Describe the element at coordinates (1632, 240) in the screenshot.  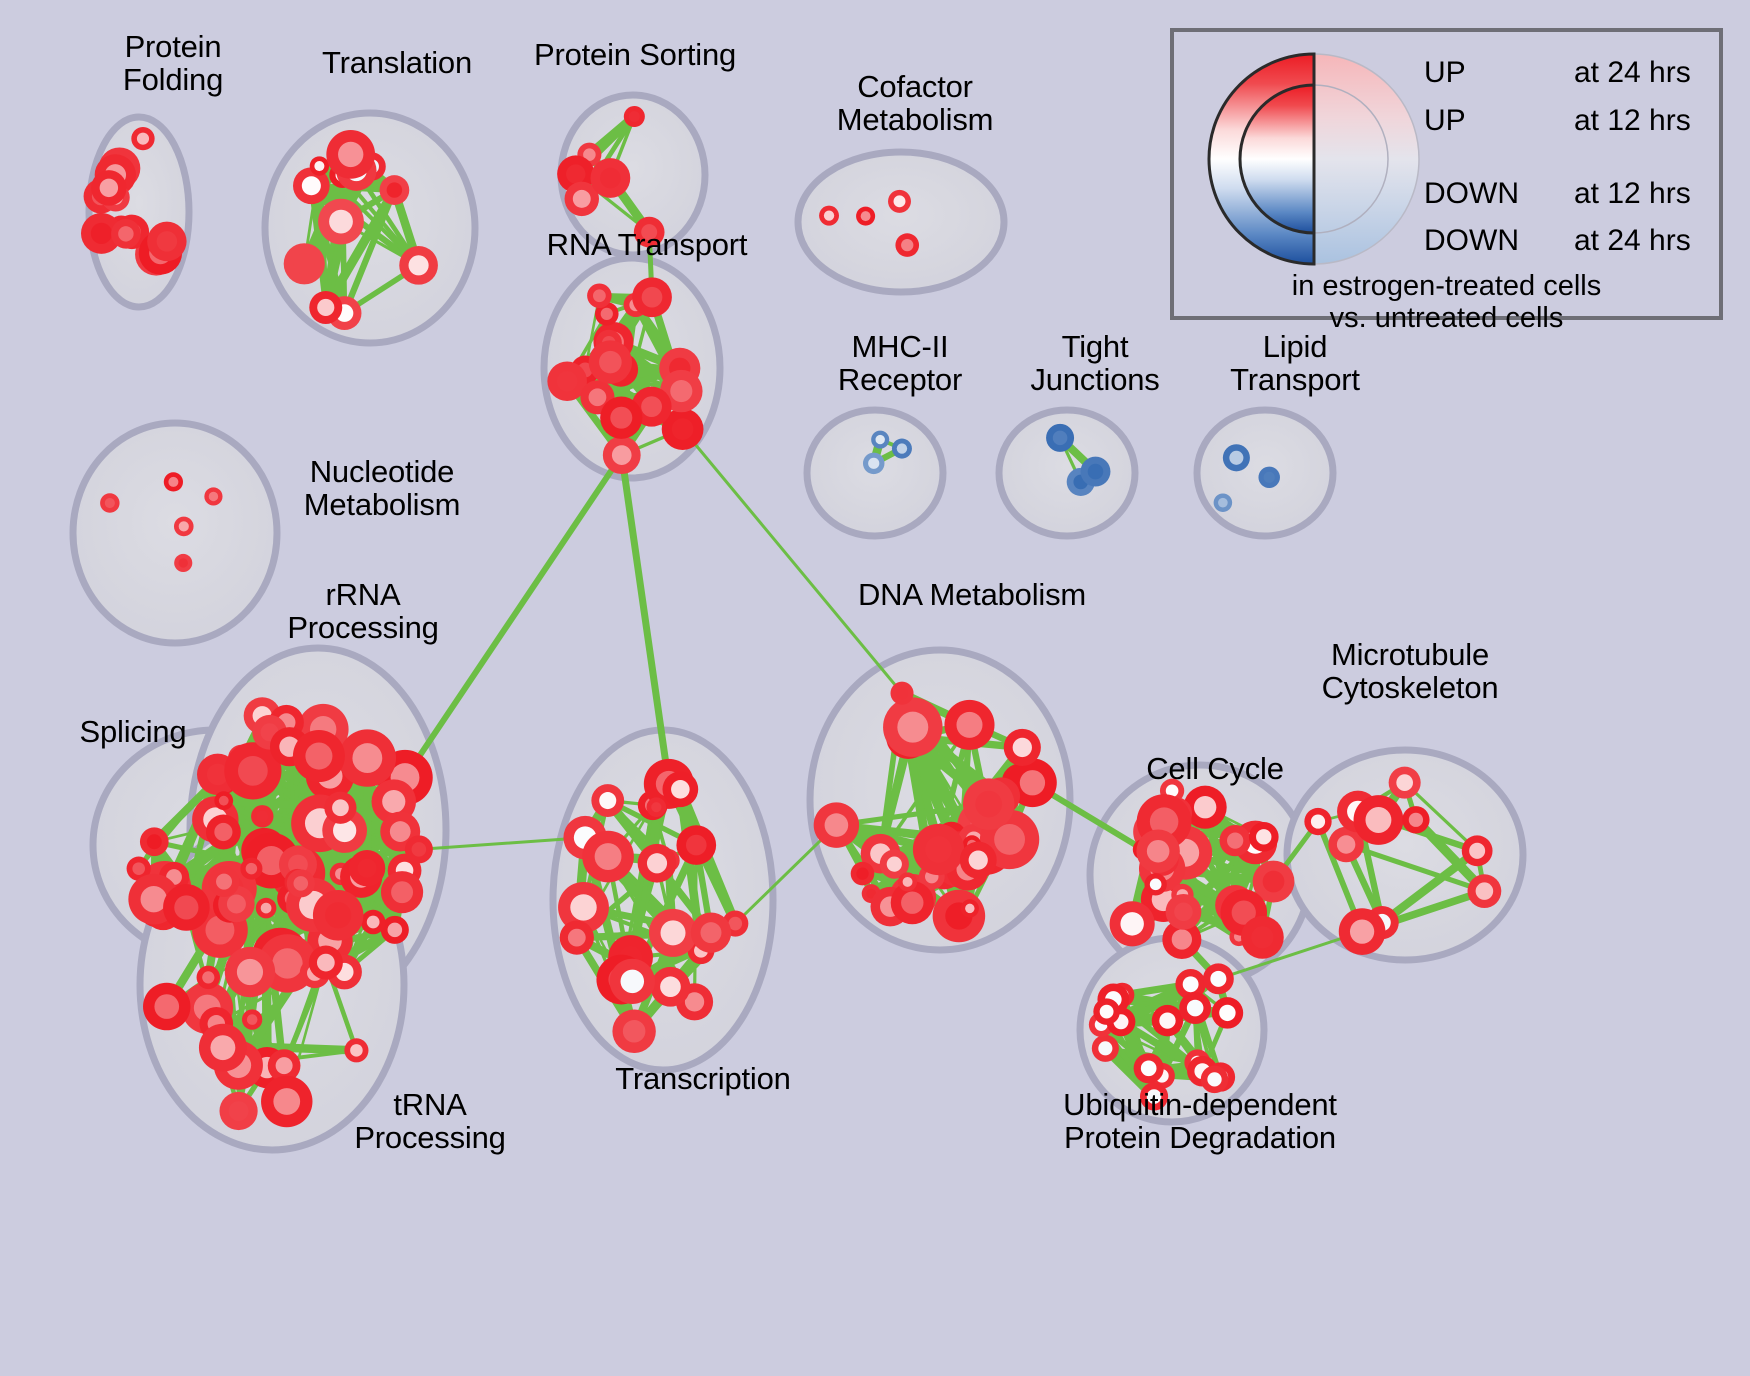
I see `legend-time-down-24: at 24 hrs` at that location.